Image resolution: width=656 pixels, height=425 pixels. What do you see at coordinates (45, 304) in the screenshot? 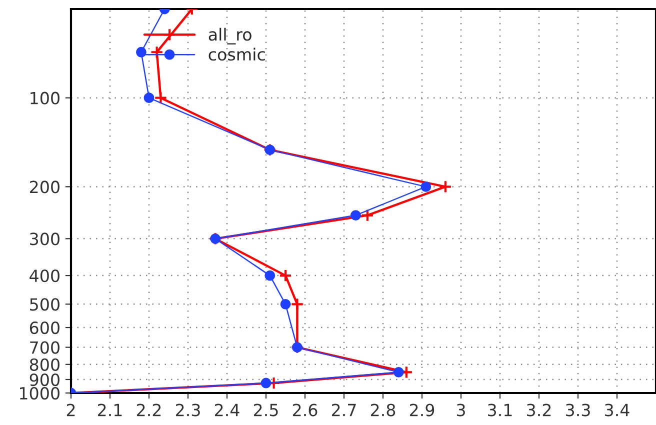
I see `y-tick-label: 500` at bounding box center [45, 304].